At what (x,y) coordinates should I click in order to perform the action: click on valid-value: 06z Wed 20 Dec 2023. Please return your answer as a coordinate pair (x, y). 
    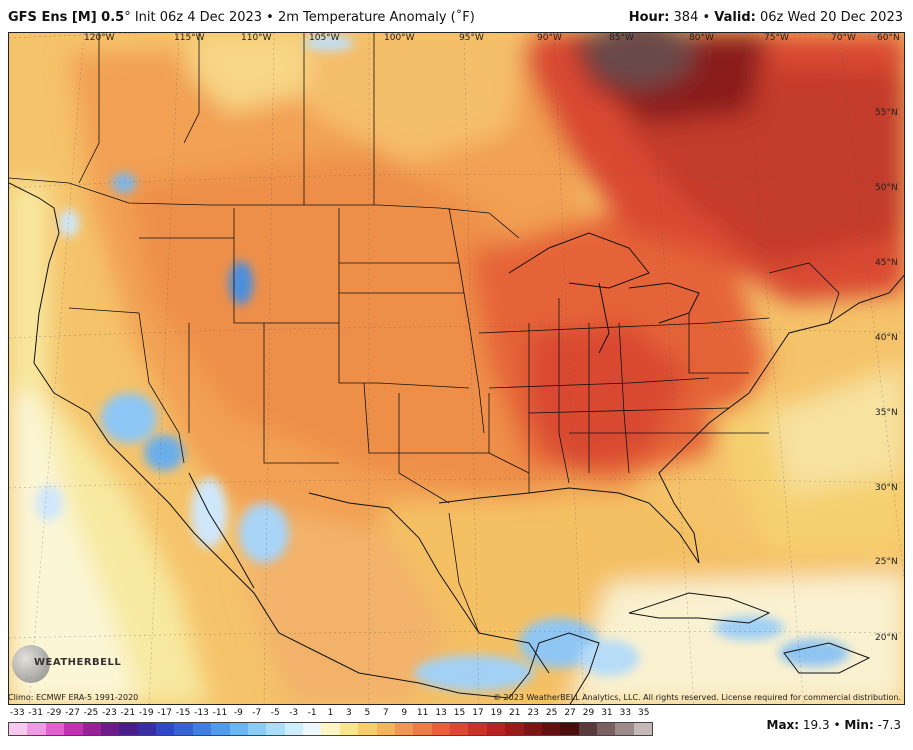
    Looking at the image, I should click on (829, 17).